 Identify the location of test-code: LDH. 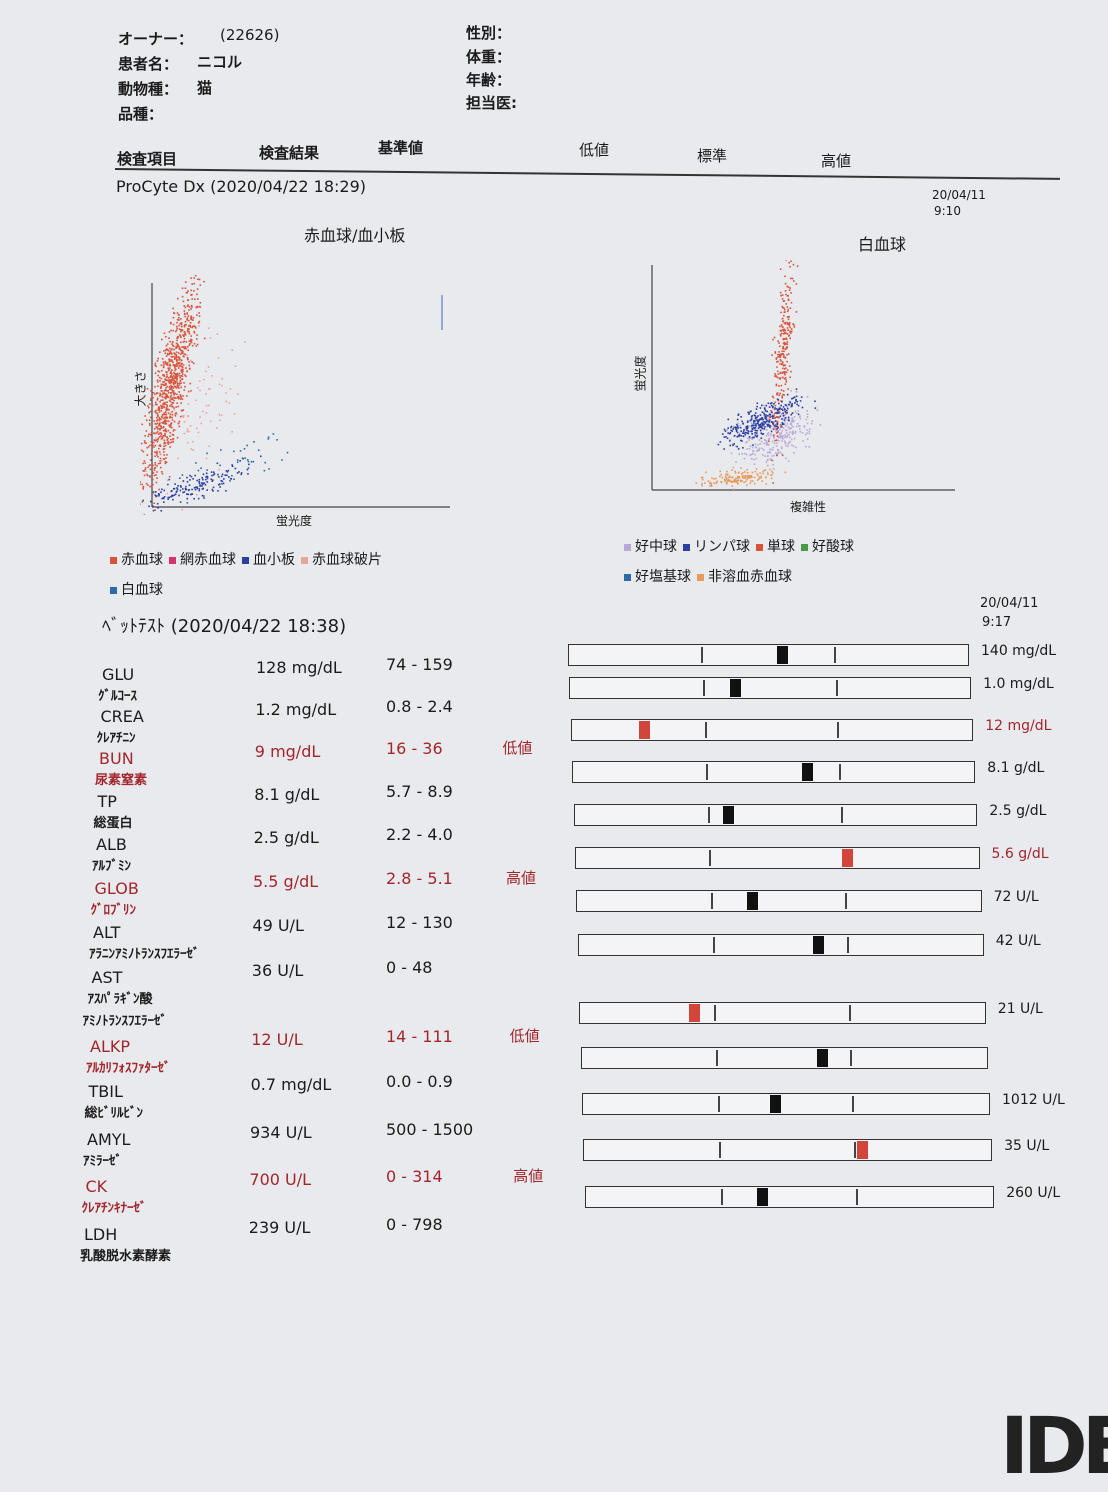
(100, 1234).